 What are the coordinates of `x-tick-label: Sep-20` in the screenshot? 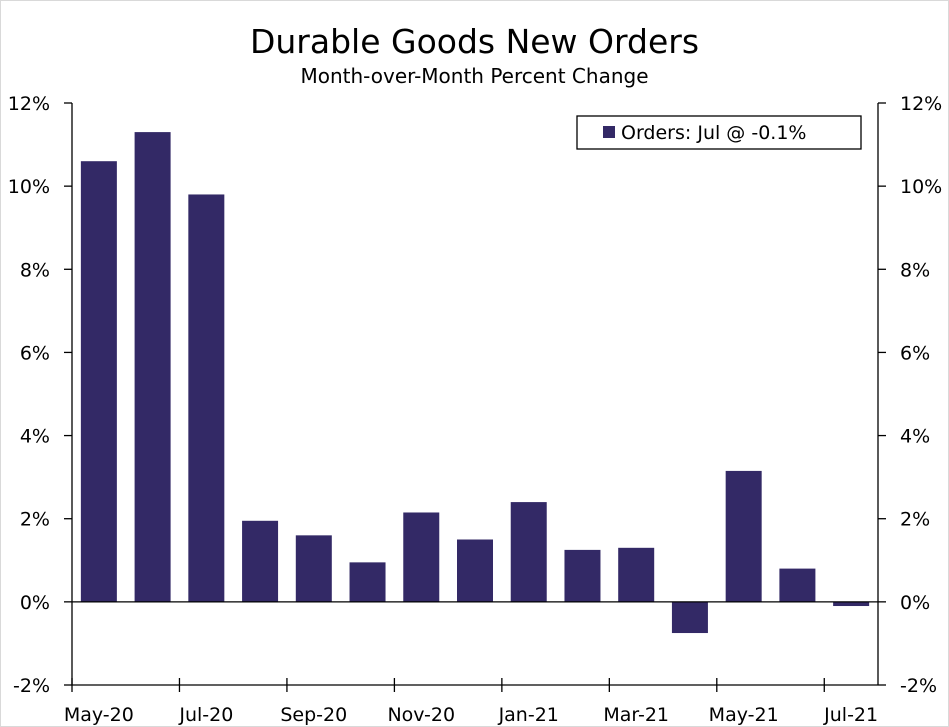 It's located at (313, 715).